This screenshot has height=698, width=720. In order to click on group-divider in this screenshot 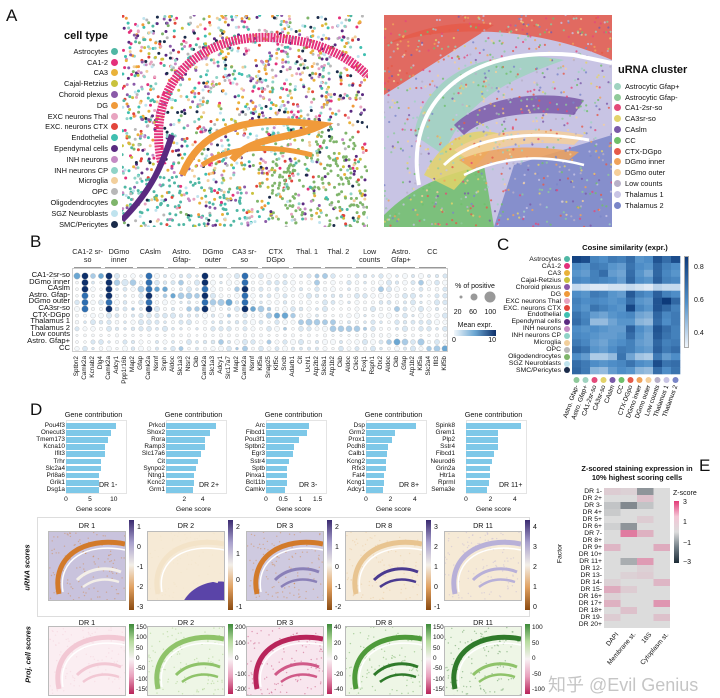, I will do `click(88, 267)`.